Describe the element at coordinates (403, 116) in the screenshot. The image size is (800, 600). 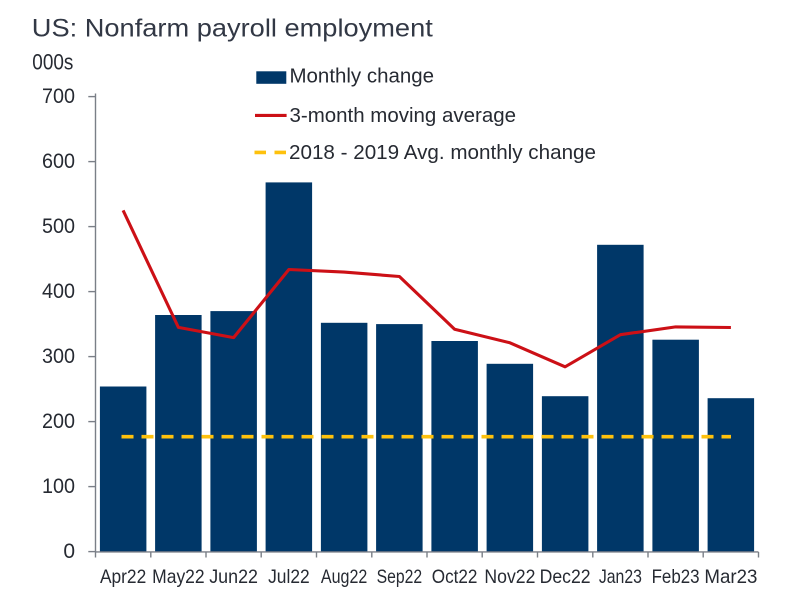
I see `svg-text: 3-month moving average` at that location.